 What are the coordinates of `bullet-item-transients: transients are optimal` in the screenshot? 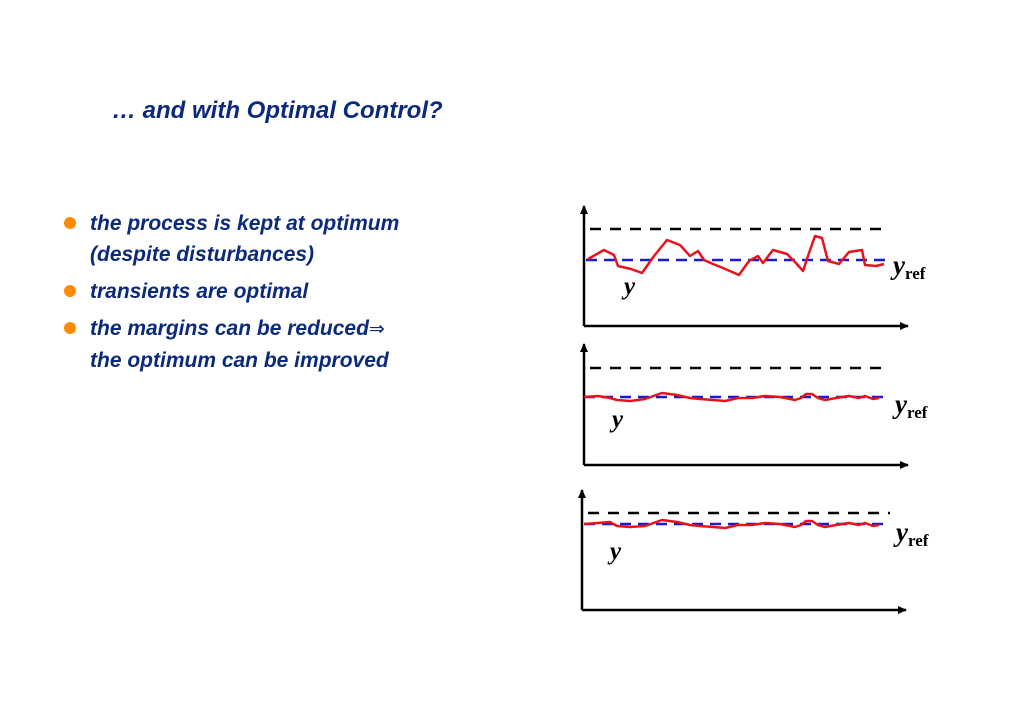 It's located at (297, 291).